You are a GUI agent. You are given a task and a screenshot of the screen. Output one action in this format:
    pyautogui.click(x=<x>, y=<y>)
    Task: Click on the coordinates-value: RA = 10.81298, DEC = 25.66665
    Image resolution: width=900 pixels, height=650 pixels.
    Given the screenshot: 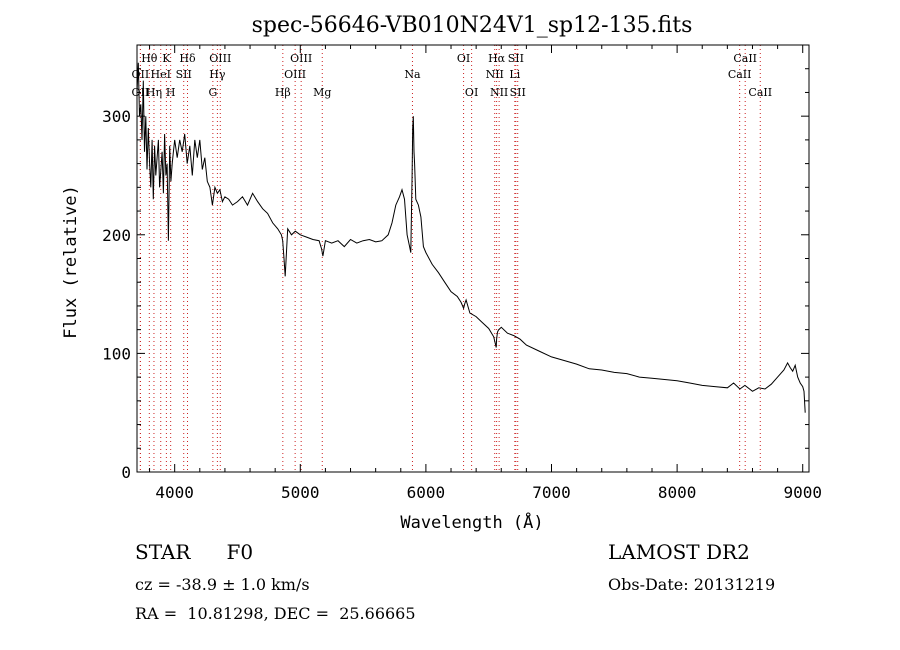 What is the action you would take?
    pyautogui.click(x=275, y=613)
    